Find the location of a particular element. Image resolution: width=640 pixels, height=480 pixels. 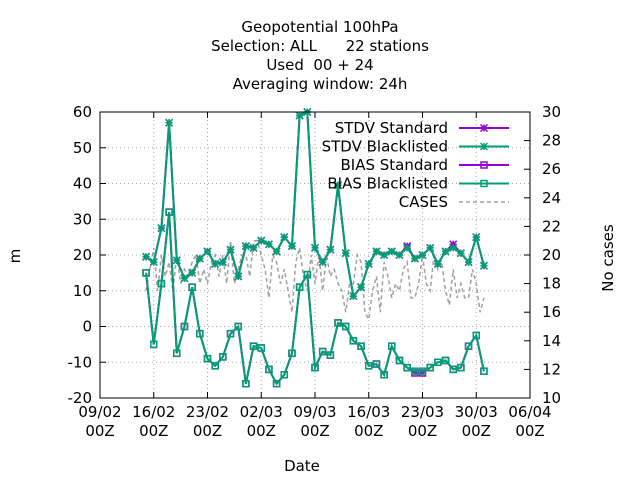

x-tick-label: 16/03 is located at coordinates (368, 412).